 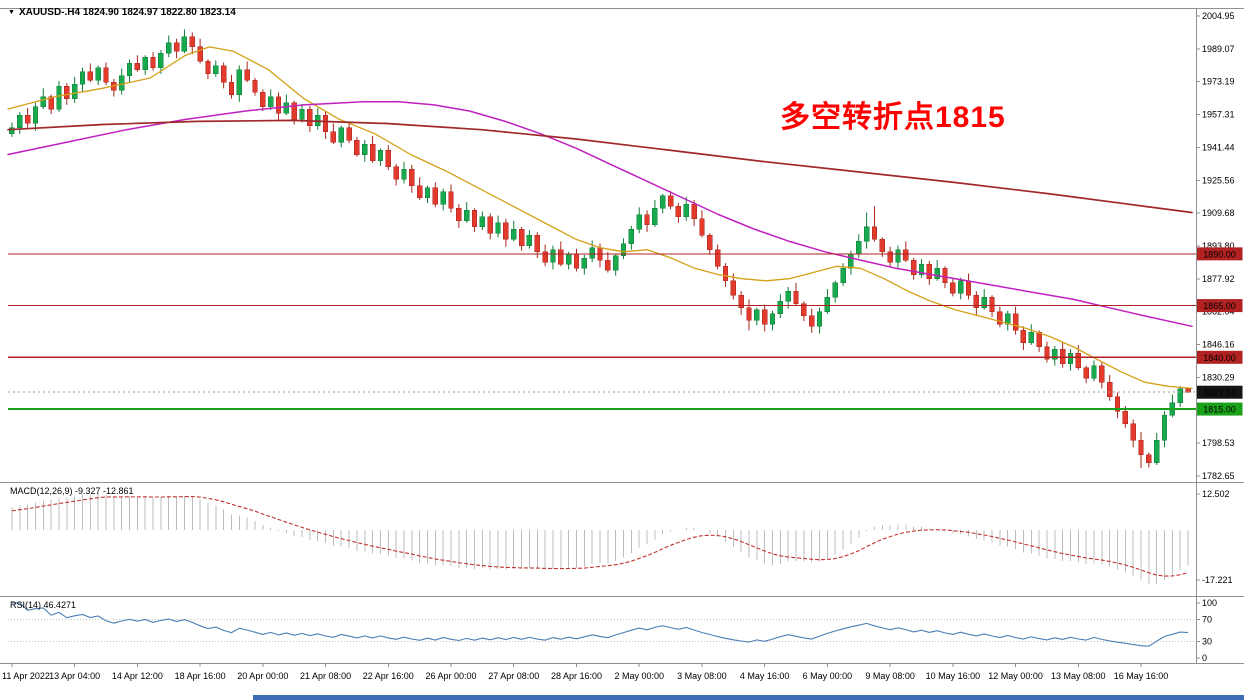 I want to click on svg-text: 1893.80, so click(x=1218, y=246).